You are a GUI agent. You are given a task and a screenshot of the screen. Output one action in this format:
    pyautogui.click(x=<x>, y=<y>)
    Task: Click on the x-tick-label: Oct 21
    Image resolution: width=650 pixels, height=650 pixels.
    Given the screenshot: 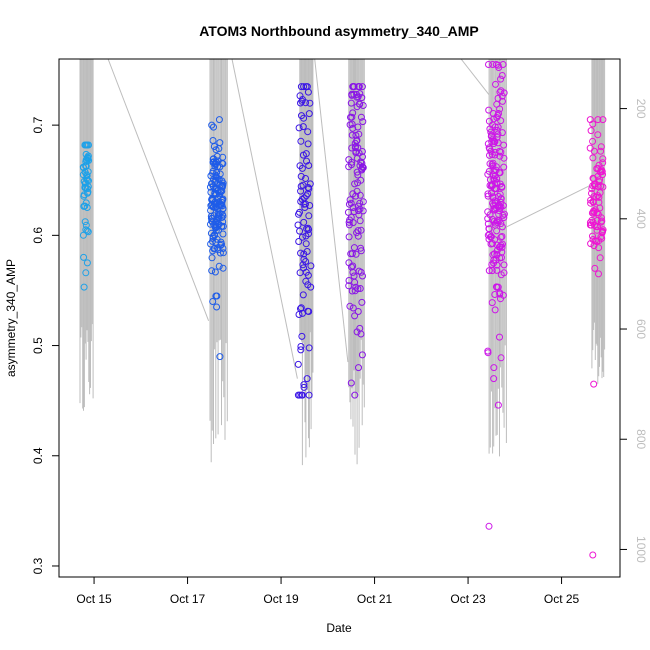 What is the action you would take?
    pyautogui.click(x=375, y=599)
    